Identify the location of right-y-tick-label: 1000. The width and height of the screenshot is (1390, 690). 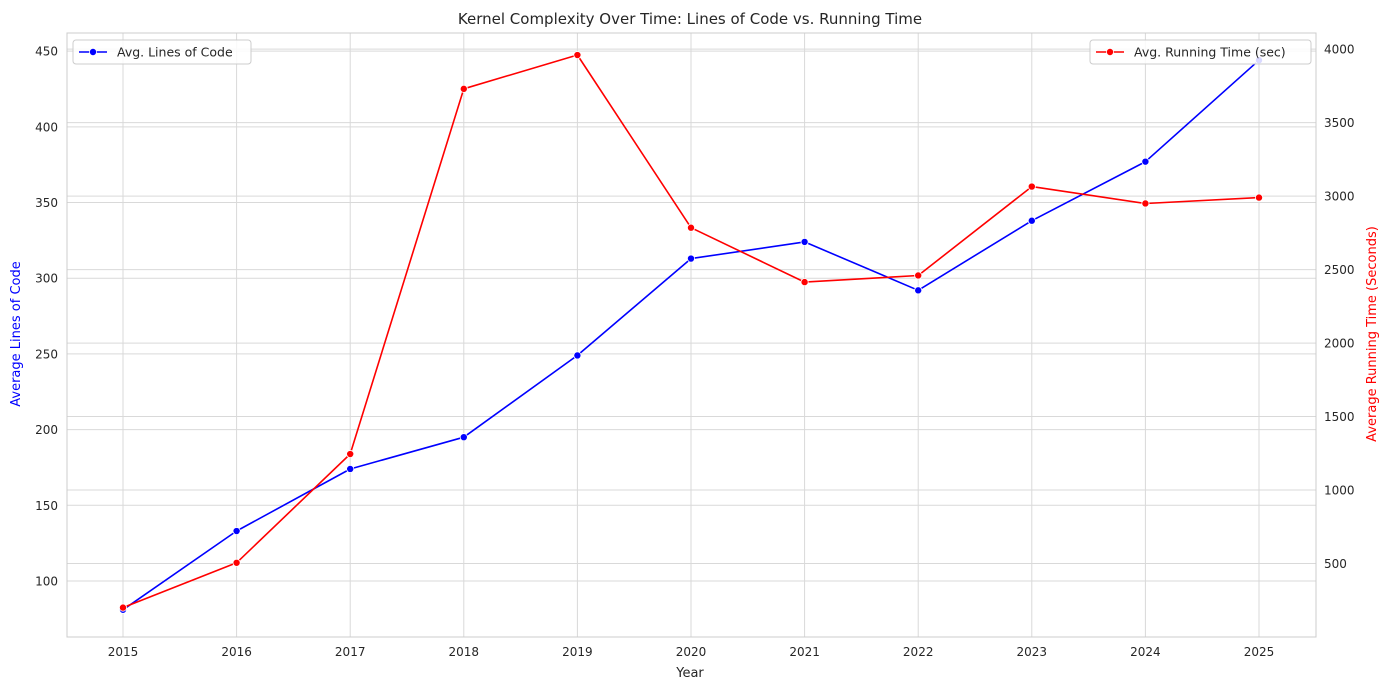
(1339, 491).